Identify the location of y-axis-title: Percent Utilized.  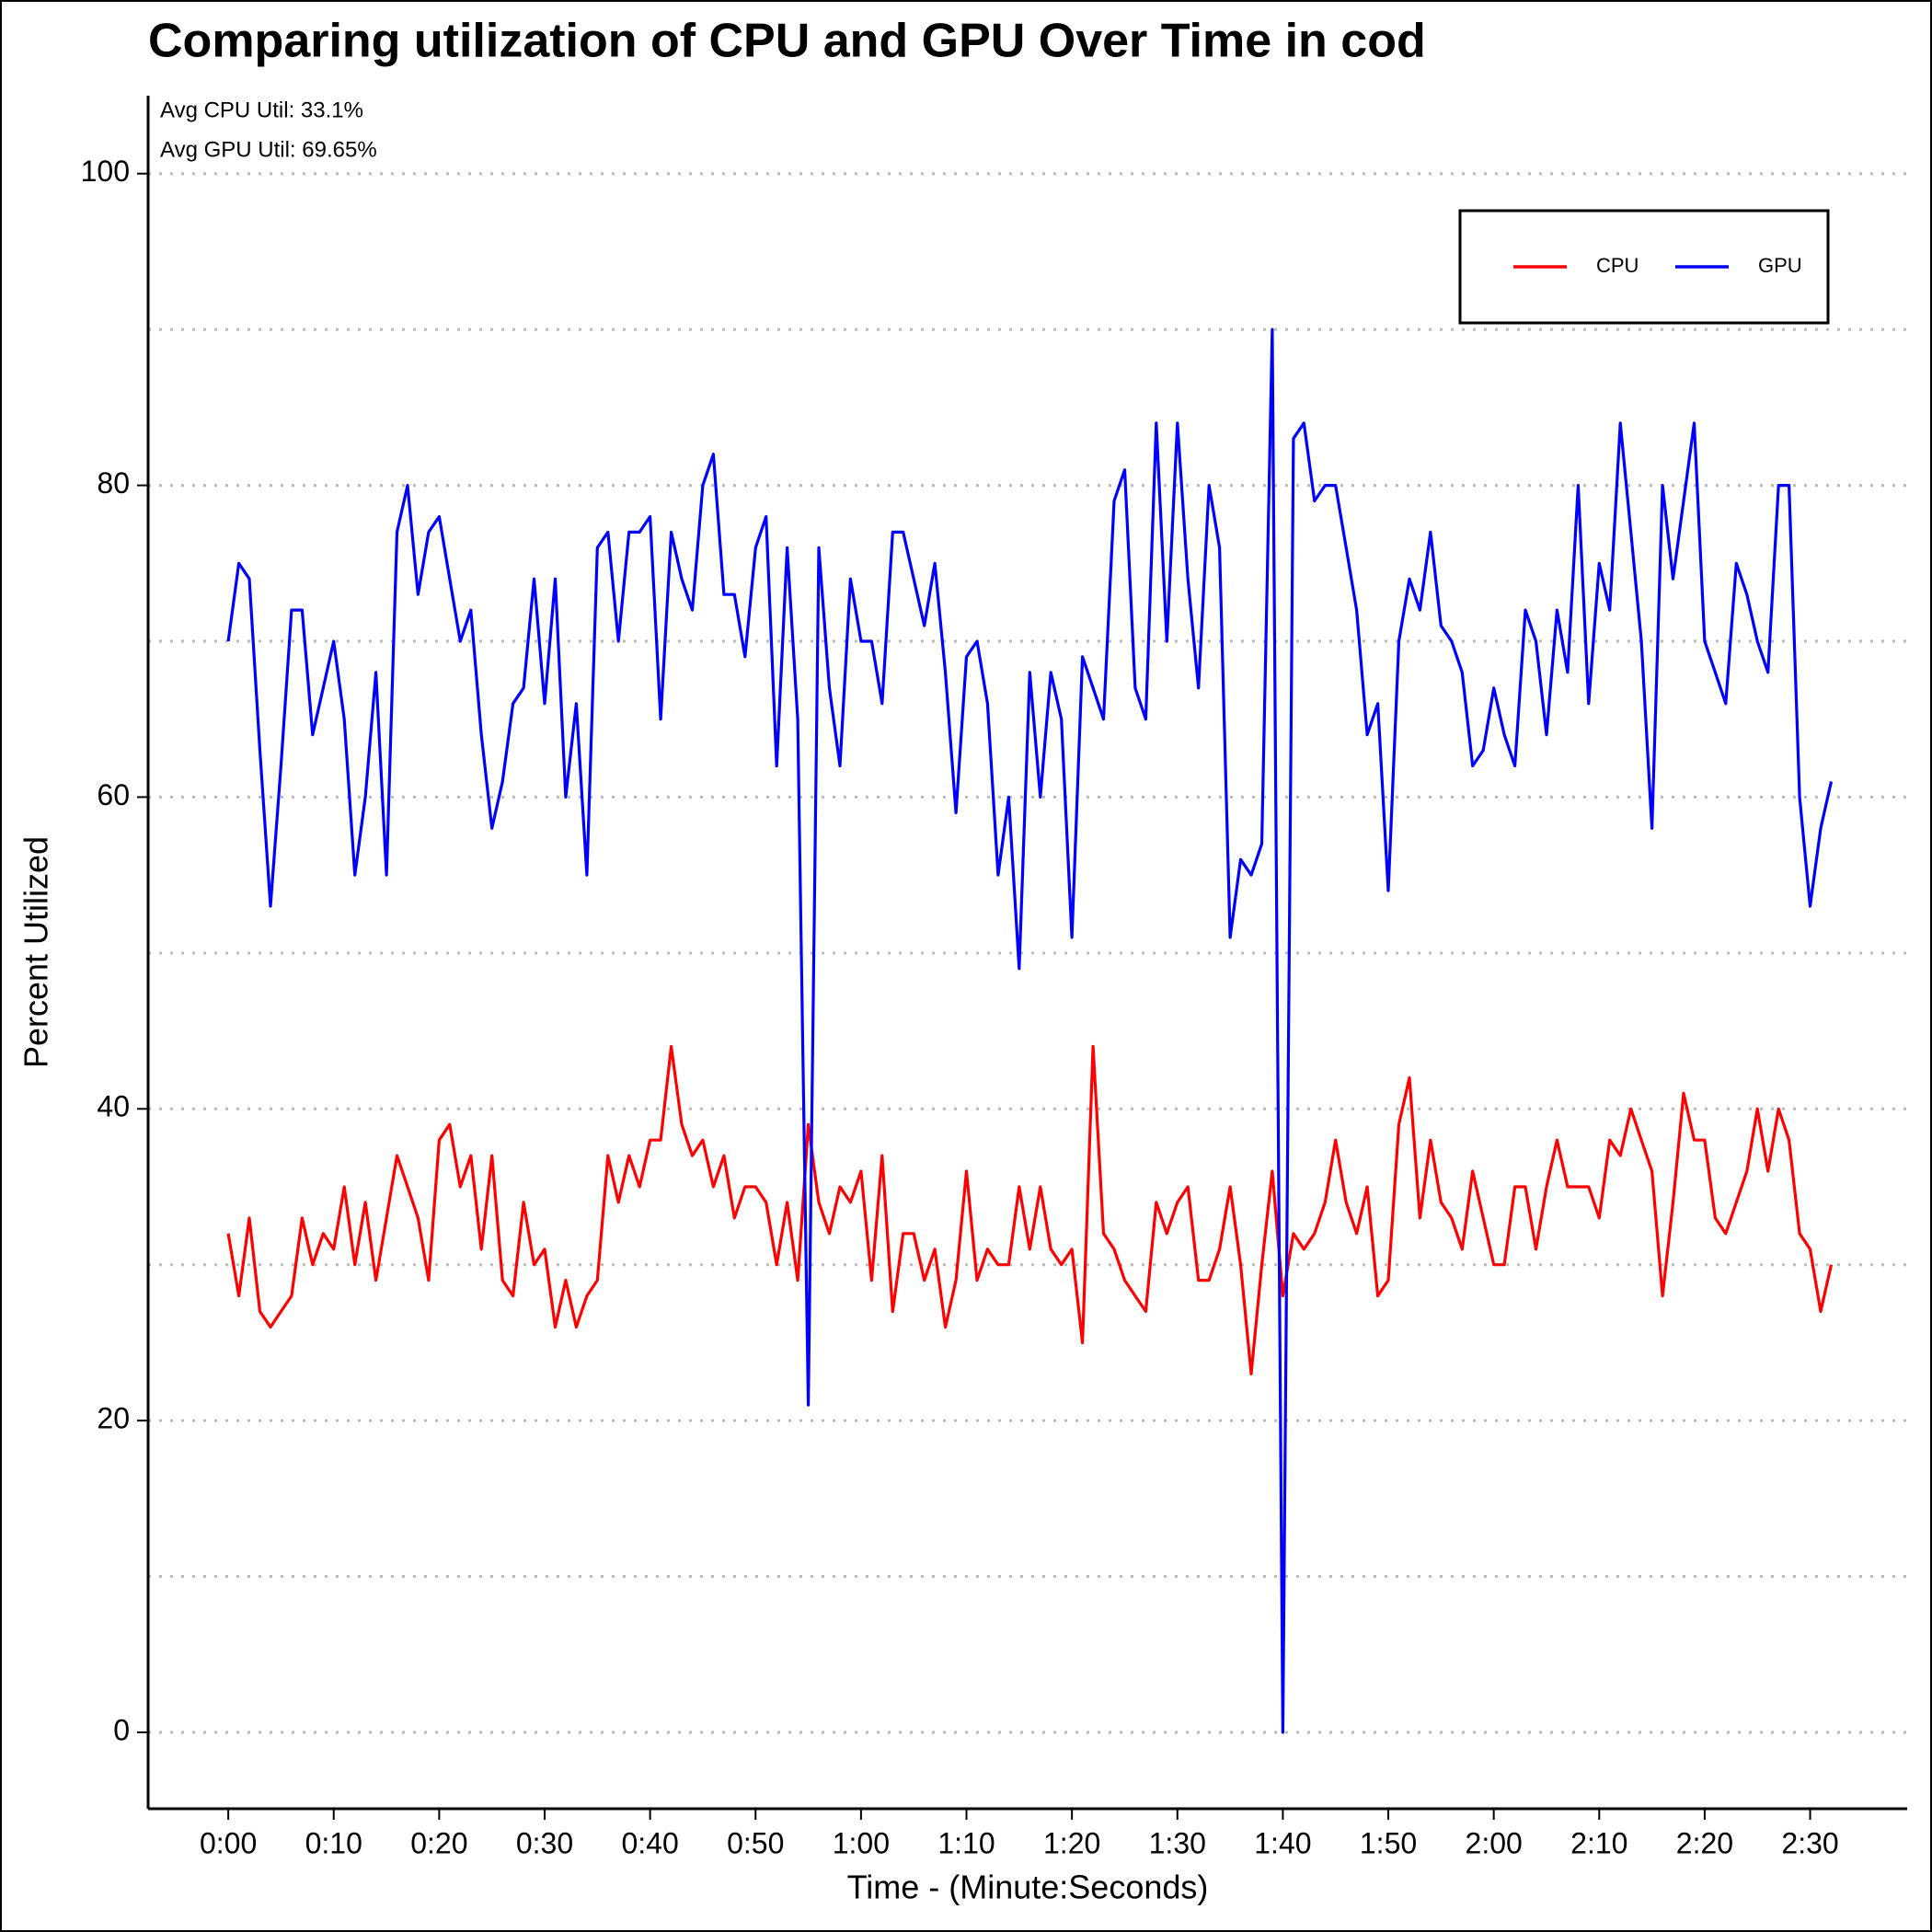
(36, 952).